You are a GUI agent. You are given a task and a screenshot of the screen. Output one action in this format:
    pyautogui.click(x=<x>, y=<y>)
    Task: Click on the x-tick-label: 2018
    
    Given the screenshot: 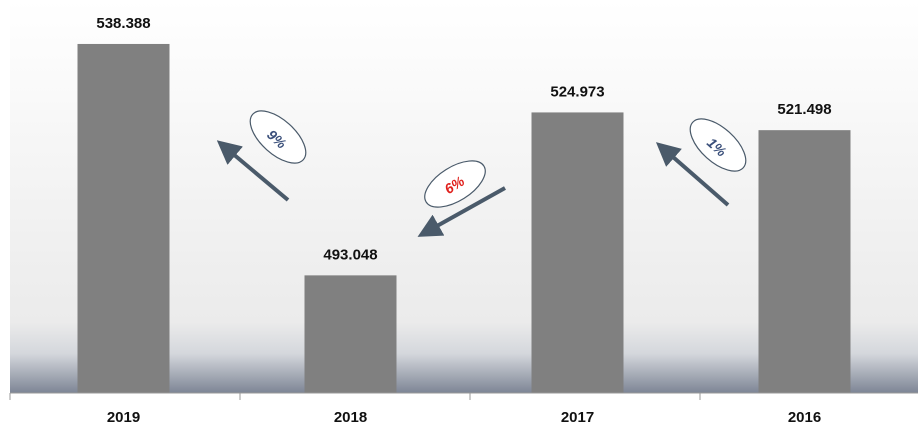 What is the action you would take?
    pyautogui.click(x=350, y=417)
    